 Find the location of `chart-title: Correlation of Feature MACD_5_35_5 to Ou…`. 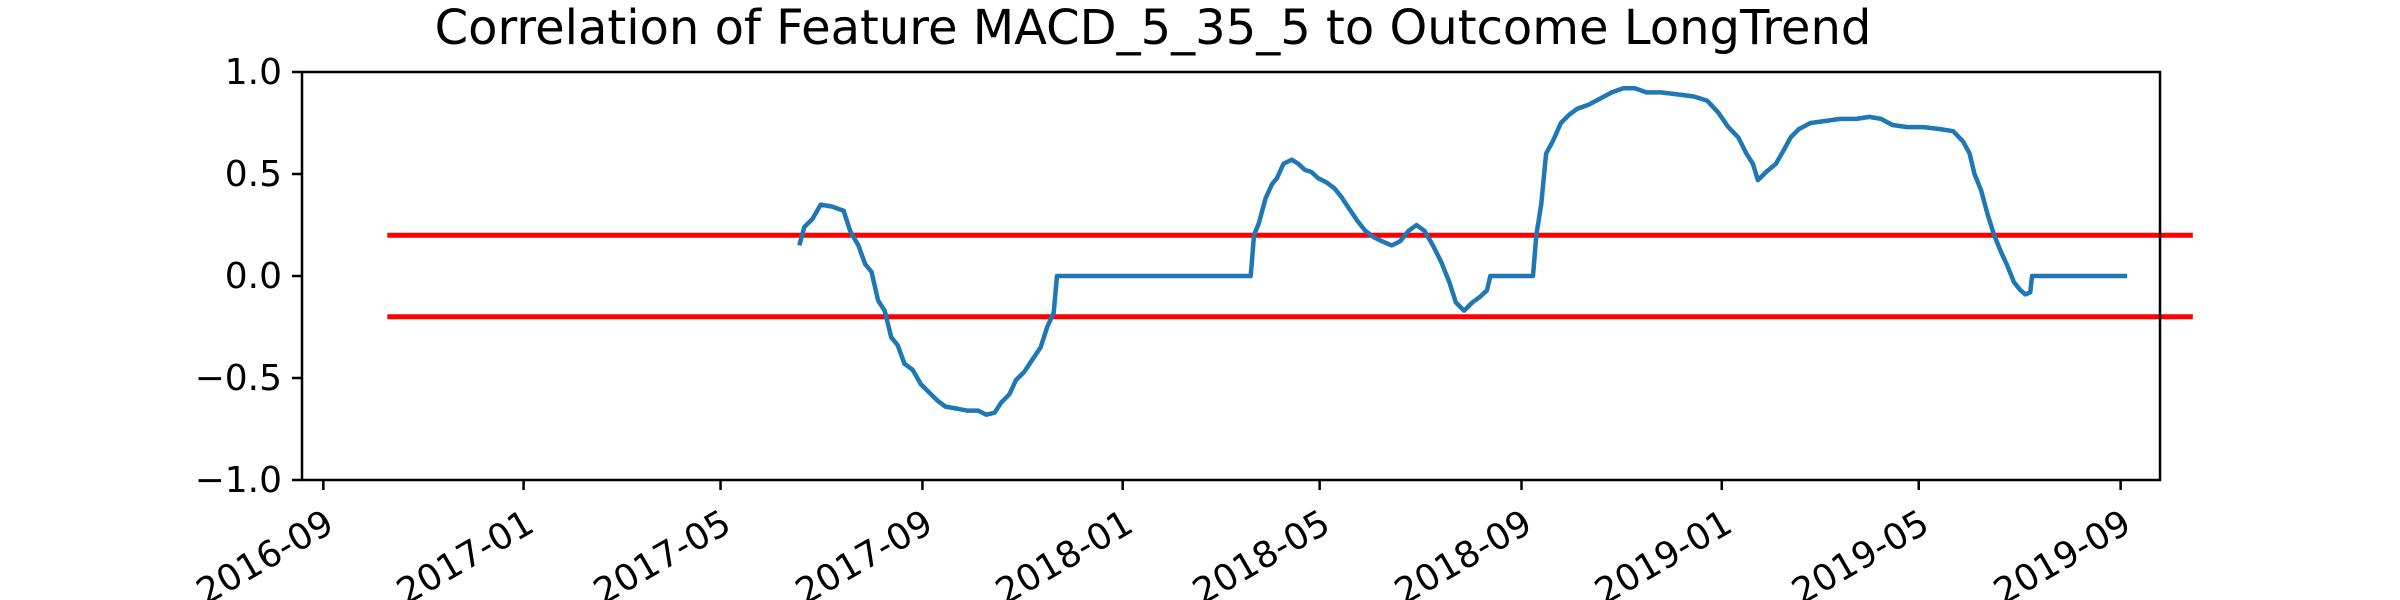

chart-title: Correlation of Feature MACD_5_35_5 to Ou… is located at coordinates (1153, 28).